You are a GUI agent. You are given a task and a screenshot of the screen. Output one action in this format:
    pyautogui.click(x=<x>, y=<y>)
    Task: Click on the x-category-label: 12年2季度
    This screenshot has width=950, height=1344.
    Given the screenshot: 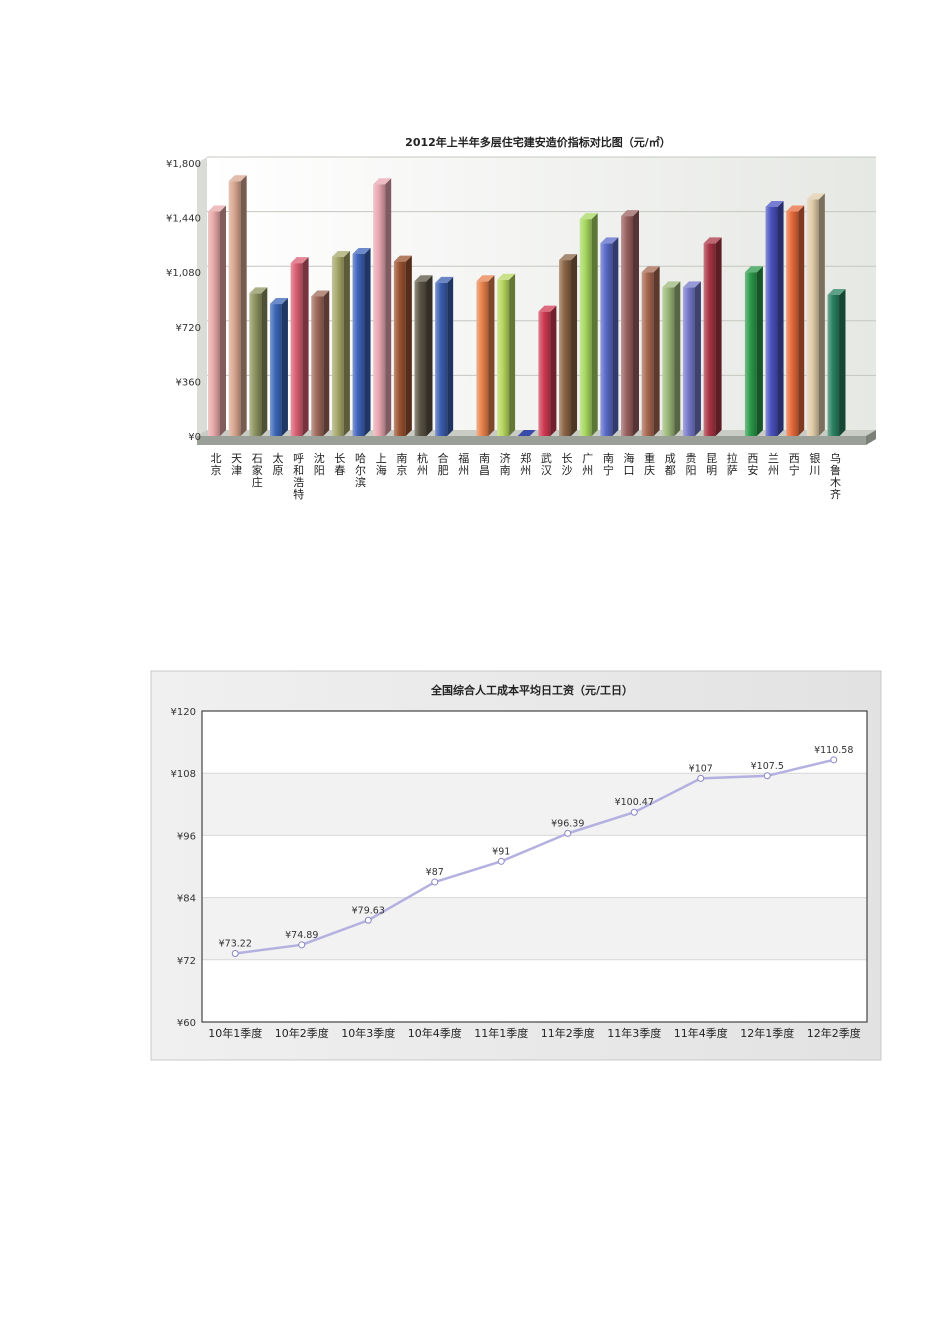 What is the action you would take?
    pyautogui.click(x=834, y=1033)
    